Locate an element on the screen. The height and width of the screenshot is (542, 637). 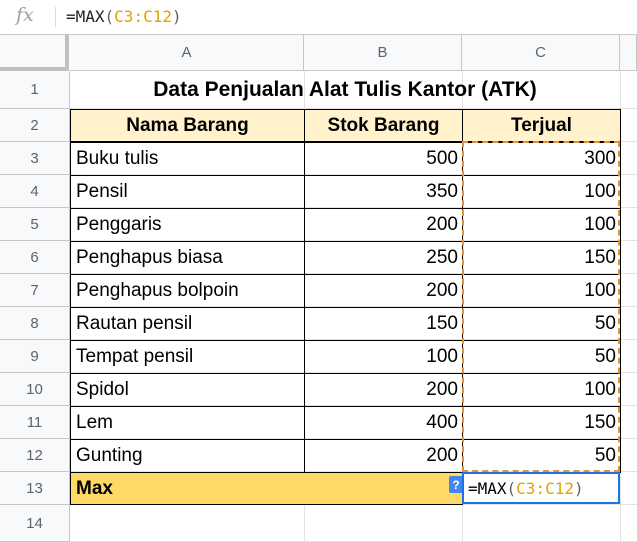
cell-nama-barang: Spidol is located at coordinates (187, 390).